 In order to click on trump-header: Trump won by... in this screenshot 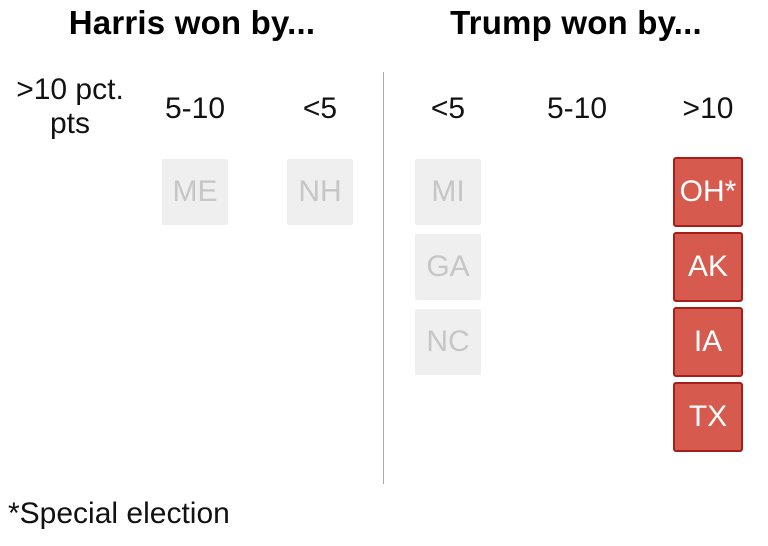, I will do `click(576, 22)`.